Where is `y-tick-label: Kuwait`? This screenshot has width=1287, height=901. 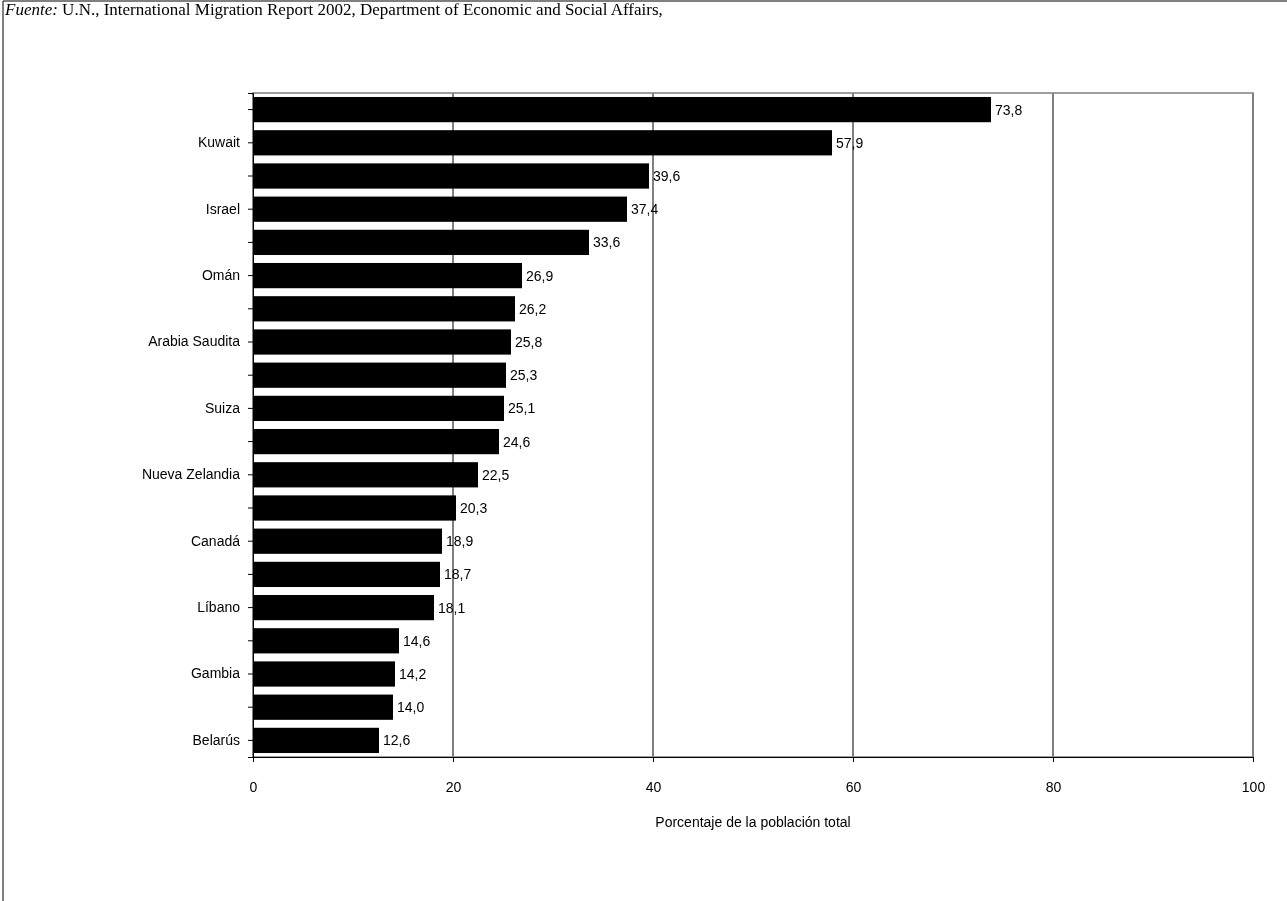 y-tick-label: Kuwait is located at coordinates (219, 142).